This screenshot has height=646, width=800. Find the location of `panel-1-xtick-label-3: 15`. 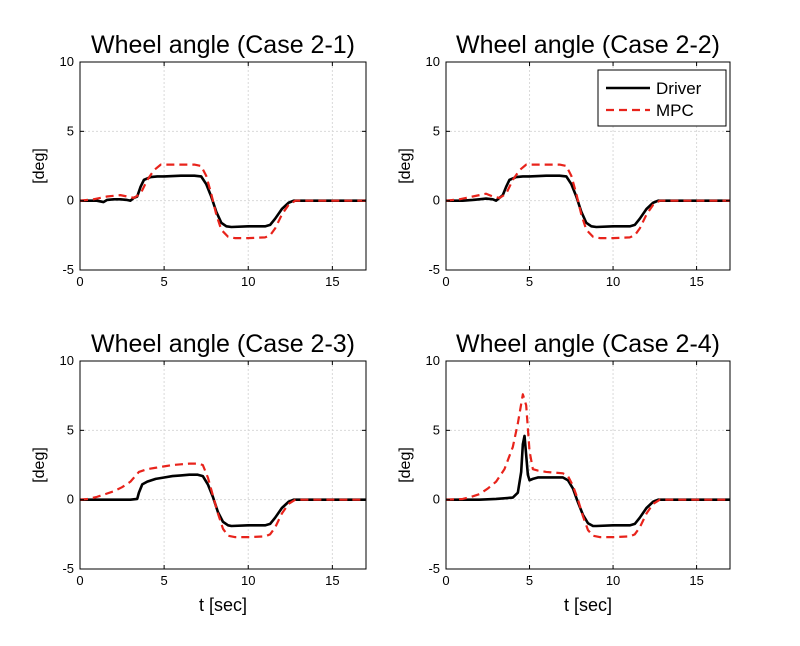

panel-1-xtick-label-3: 15 is located at coordinates (332, 281).